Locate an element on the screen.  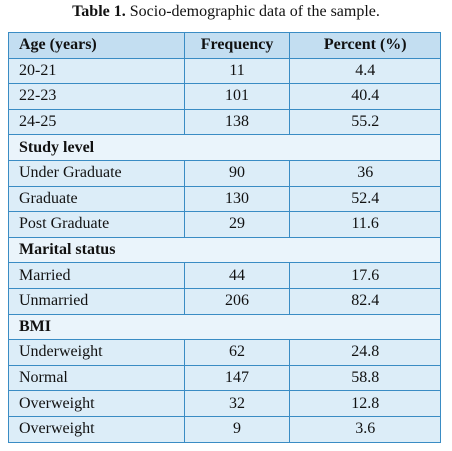
section-row: BMI is located at coordinates (224, 327).